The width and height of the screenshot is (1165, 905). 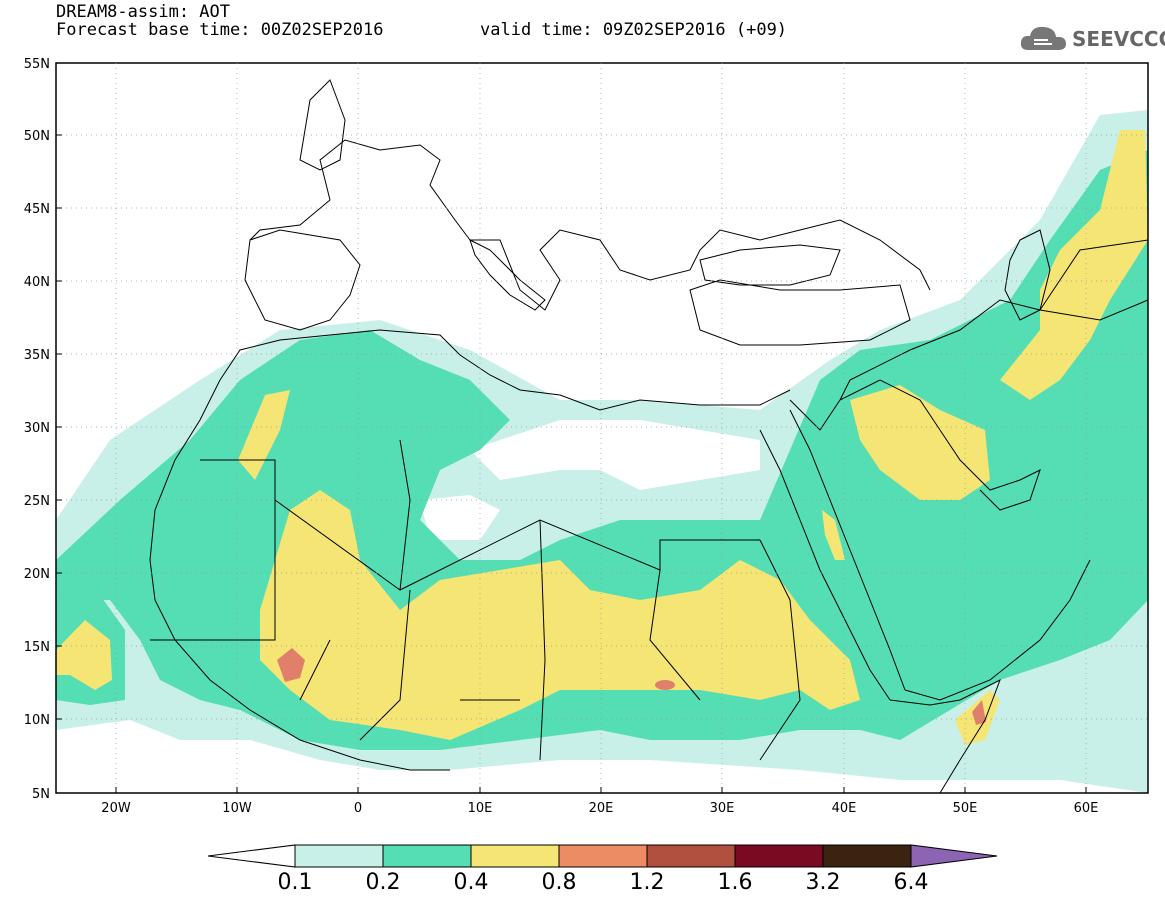 What do you see at coordinates (507, 275) in the screenshot?
I see `coast-italy` at bounding box center [507, 275].